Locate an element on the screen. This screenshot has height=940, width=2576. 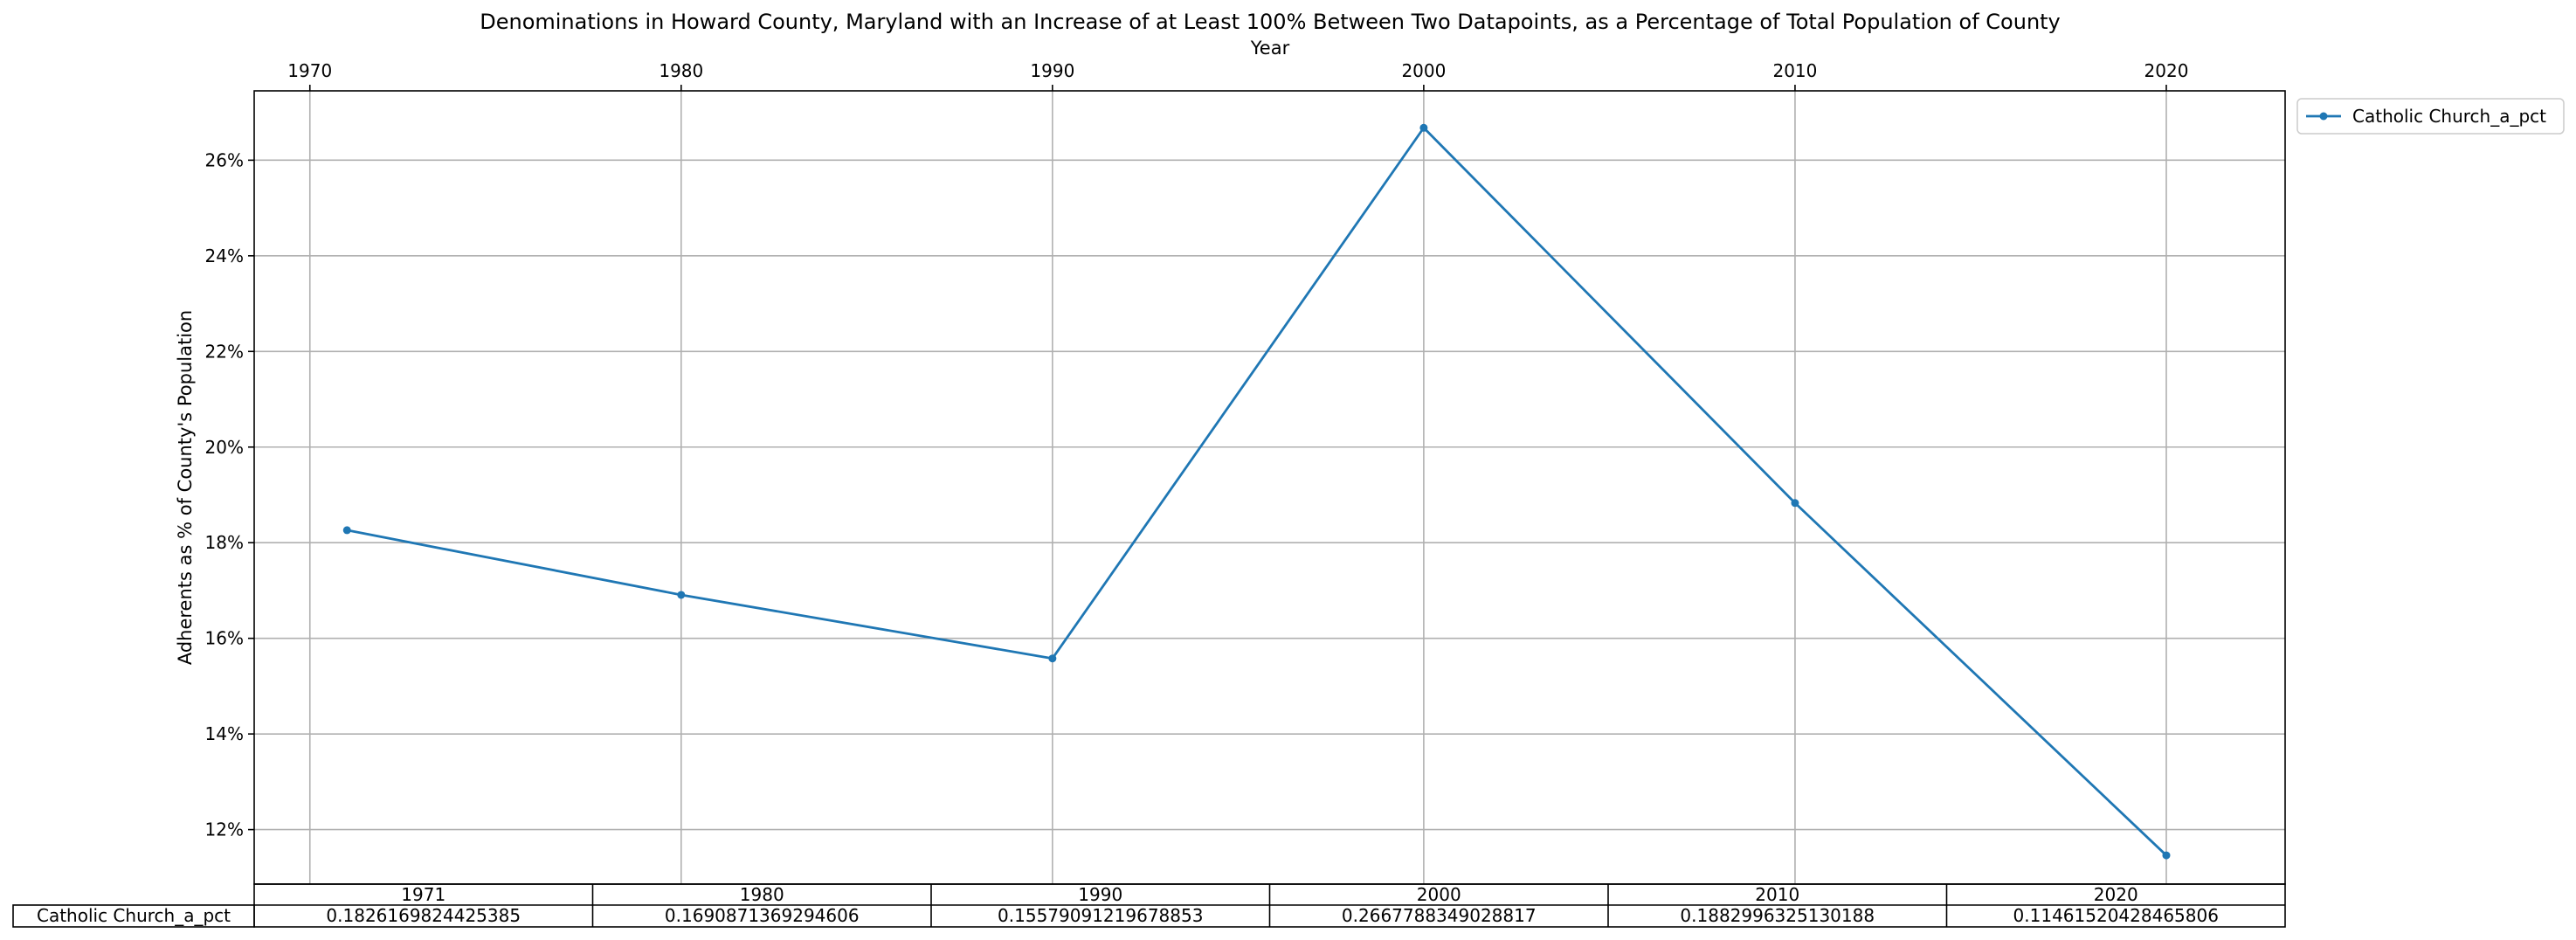
table-cell: 0.15579091219678853 is located at coordinates (1100, 916).